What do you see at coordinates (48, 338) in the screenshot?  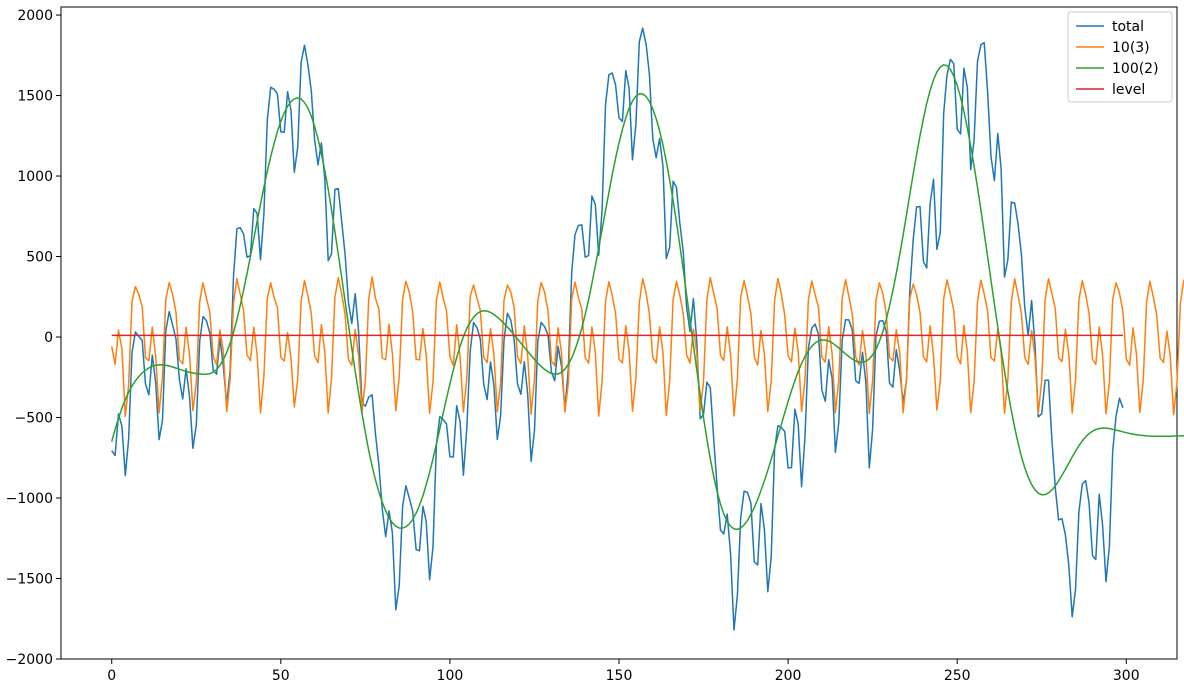 I see `y-tick-label: 0` at bounding box center [48, 338].